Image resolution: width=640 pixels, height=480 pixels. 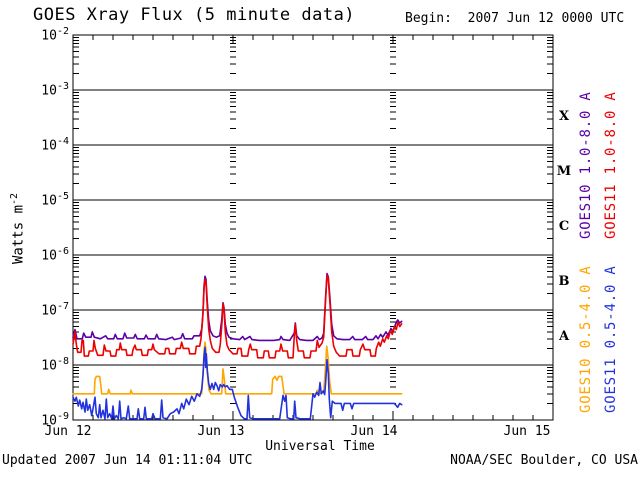 What do you see at coordinates (55, 310) in the screenshot?
I see `y-tick-label: 10⁻⁷` at bounding box center [55, 310].